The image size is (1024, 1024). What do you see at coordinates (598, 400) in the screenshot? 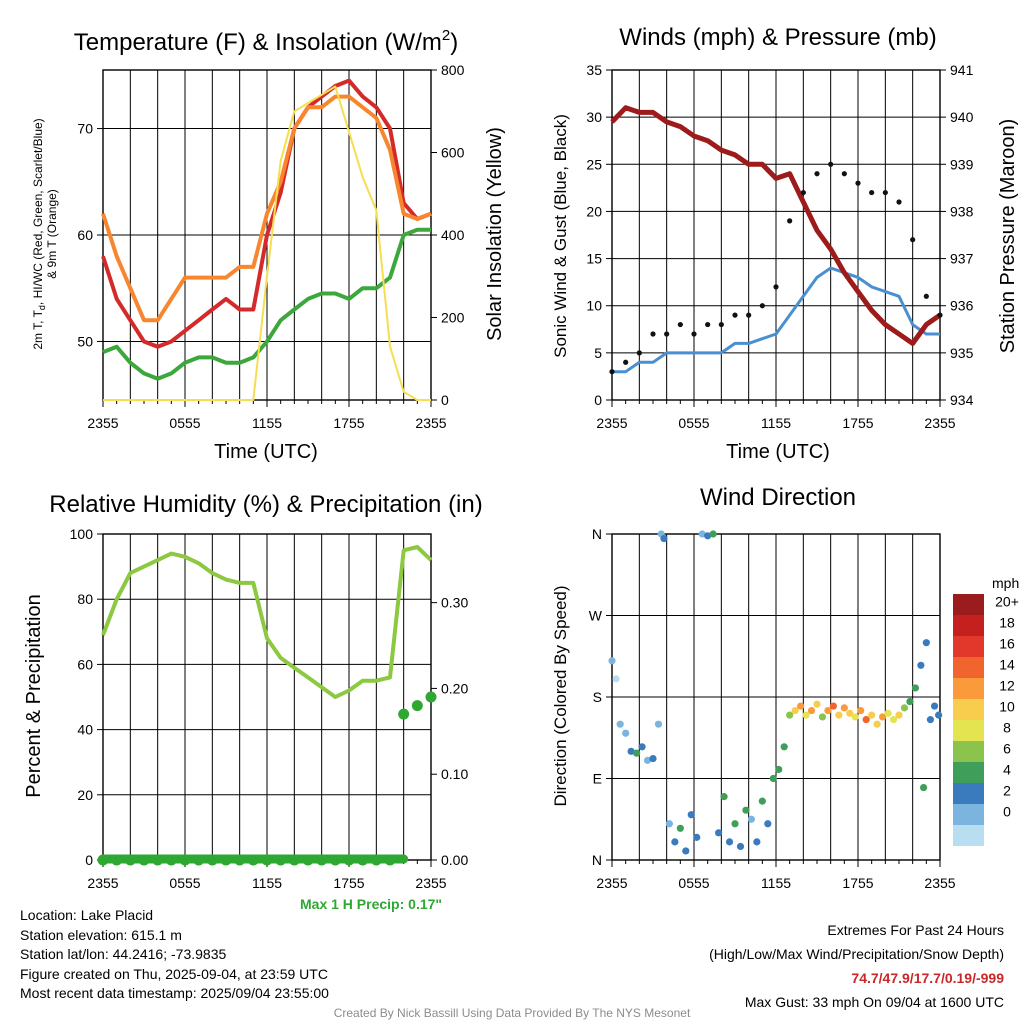
I see `y-tick-label: 0` at bounding box center [598, 400].